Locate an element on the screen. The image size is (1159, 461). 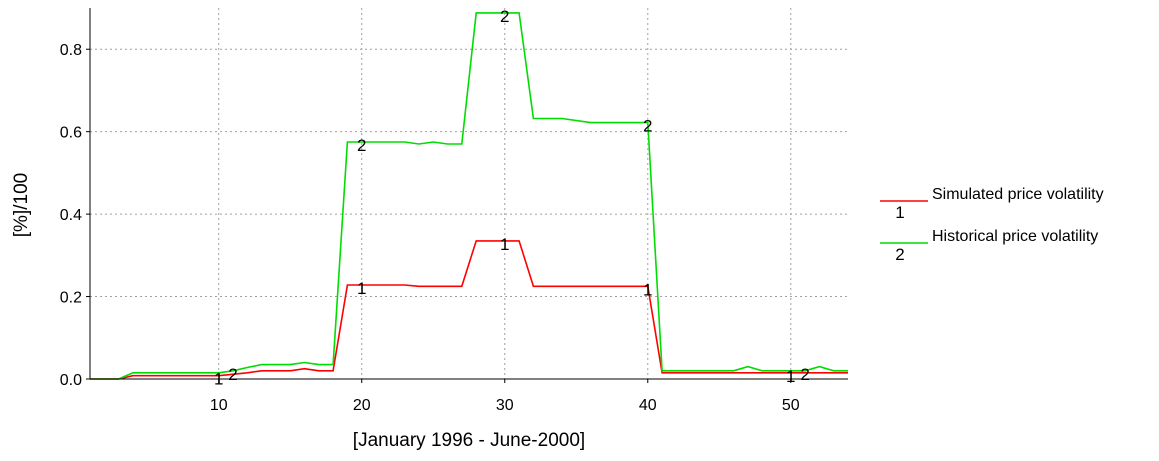
y-tick-label: 0.4 is located at coordinates (71, 215).